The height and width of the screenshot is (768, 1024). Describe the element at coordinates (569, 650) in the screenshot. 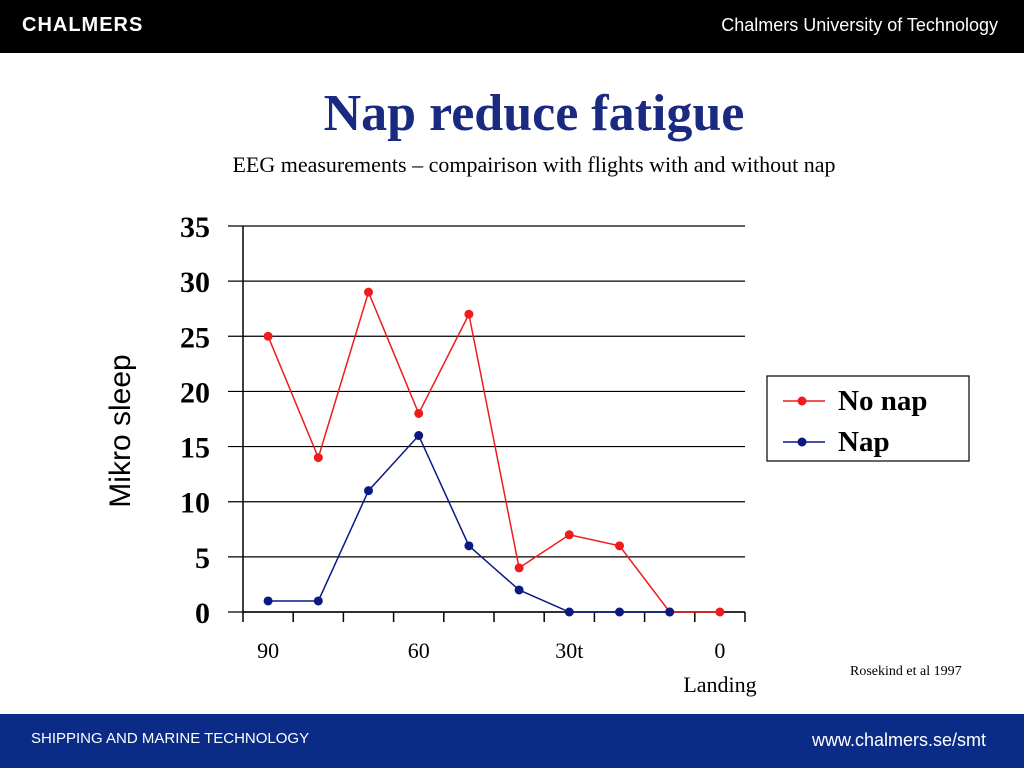

I see `x-tick-label-30t: 30t` at that location.